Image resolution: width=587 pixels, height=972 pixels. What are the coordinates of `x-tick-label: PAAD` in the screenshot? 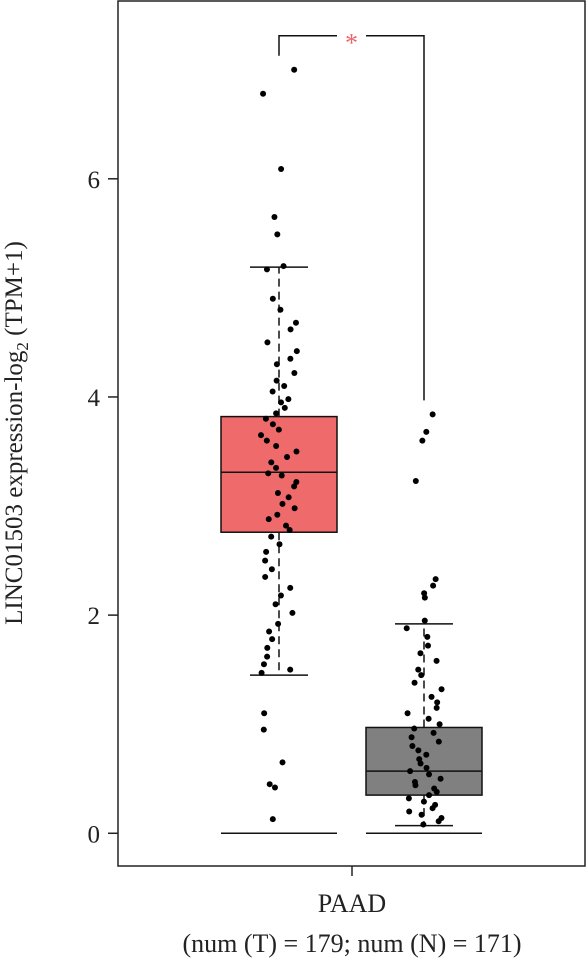 It's located at (352, 903).